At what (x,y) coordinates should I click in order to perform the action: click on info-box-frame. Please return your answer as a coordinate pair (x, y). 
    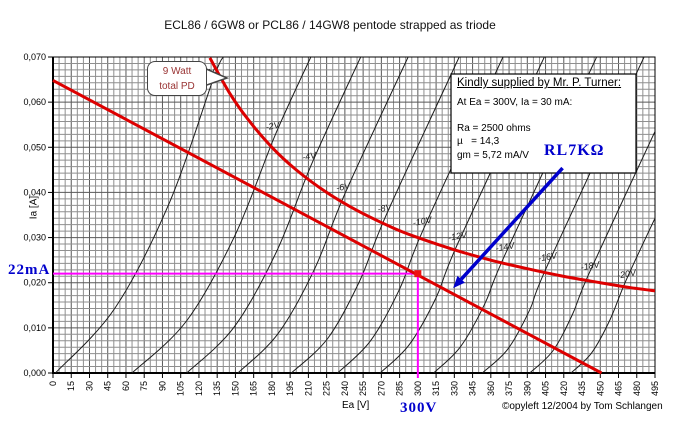
    Looking at the image, I should click on (543, 123).